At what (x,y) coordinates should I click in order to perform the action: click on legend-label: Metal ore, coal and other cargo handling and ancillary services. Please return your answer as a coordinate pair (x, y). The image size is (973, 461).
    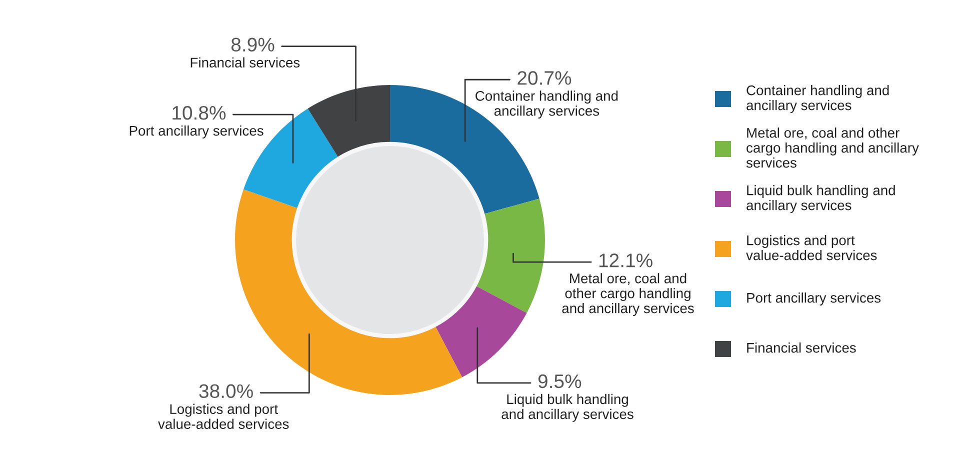
    Looking at the image, I should click on (832, 148).